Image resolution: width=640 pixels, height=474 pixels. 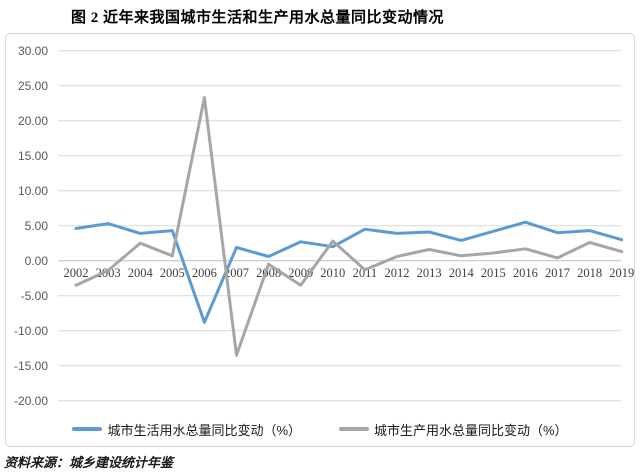 What do you see at coordinates (32, 190) in the screenshot?
I see `y-axis-tick-label: 10.00` at bounding box center [32, 190].